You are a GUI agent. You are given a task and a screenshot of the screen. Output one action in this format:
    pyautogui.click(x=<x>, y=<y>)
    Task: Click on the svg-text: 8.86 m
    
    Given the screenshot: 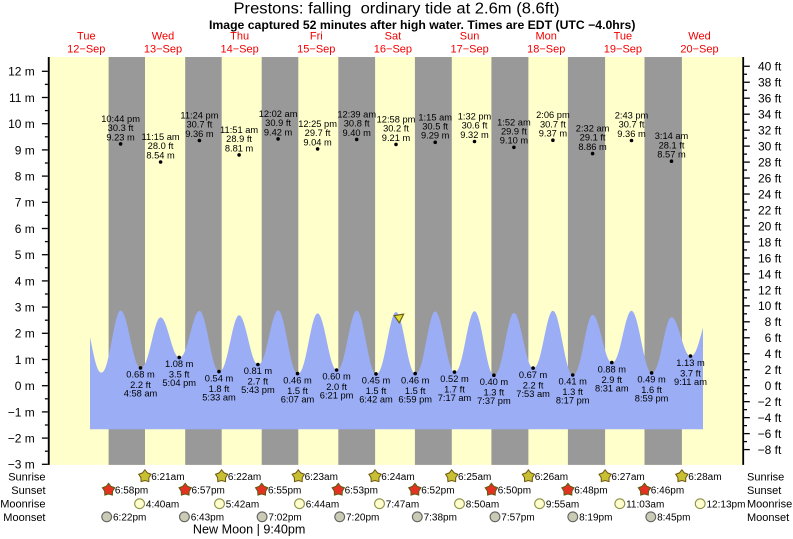 What is the action you would take?
    pyautogui.click(x=592, y=147)
    